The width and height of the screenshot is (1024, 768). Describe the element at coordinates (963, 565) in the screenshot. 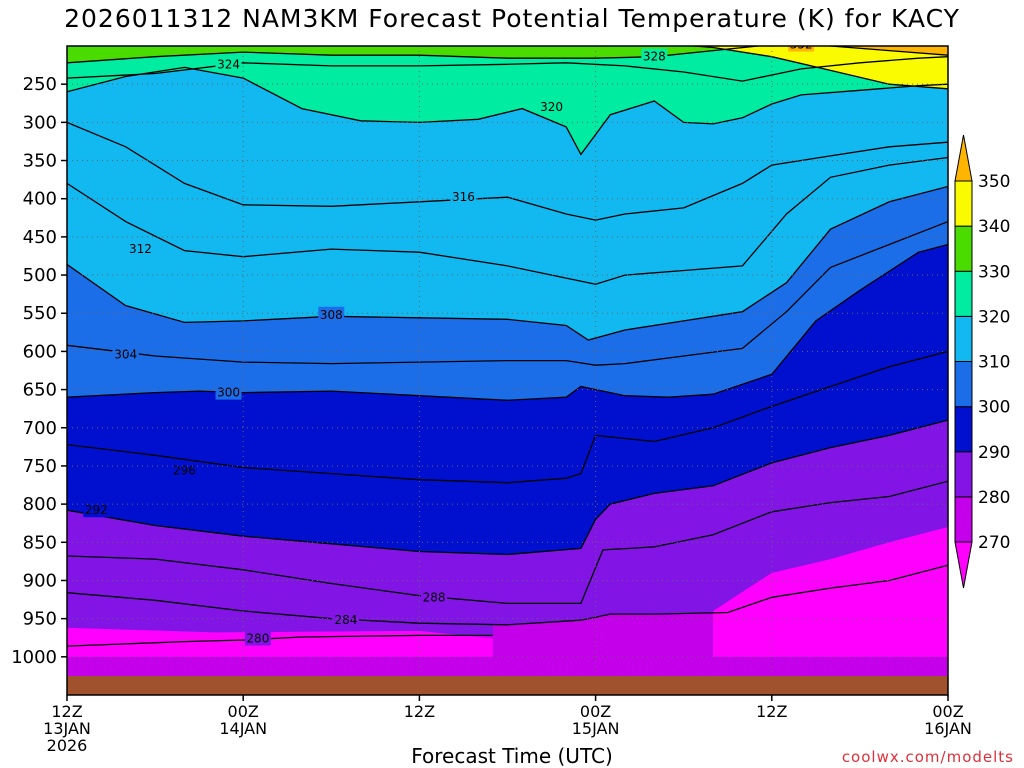

I see `colorbar-bottom-triangle` at that location.